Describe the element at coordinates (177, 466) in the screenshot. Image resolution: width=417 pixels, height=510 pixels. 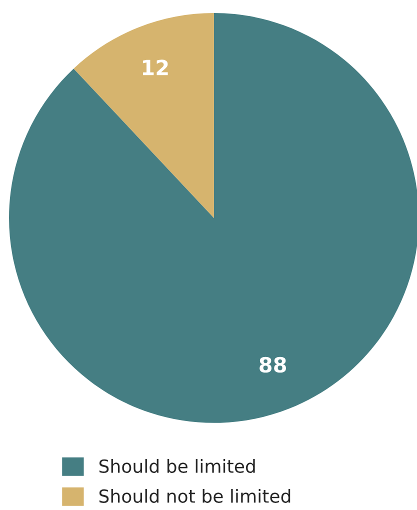
I see `legend-label: Should be limited` at that location.